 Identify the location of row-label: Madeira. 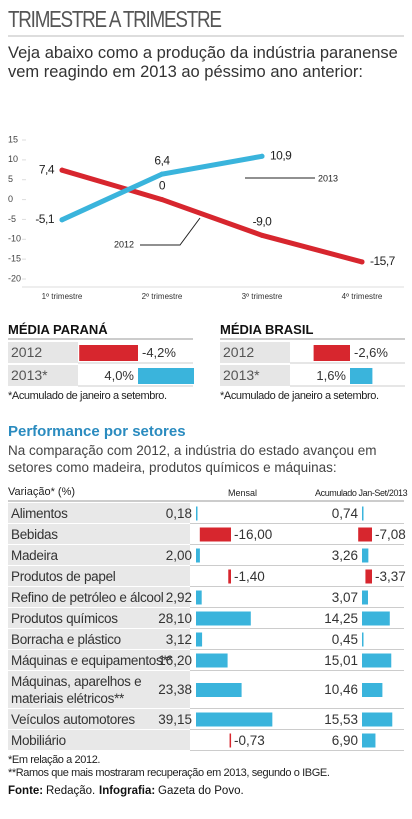
(34, 555).